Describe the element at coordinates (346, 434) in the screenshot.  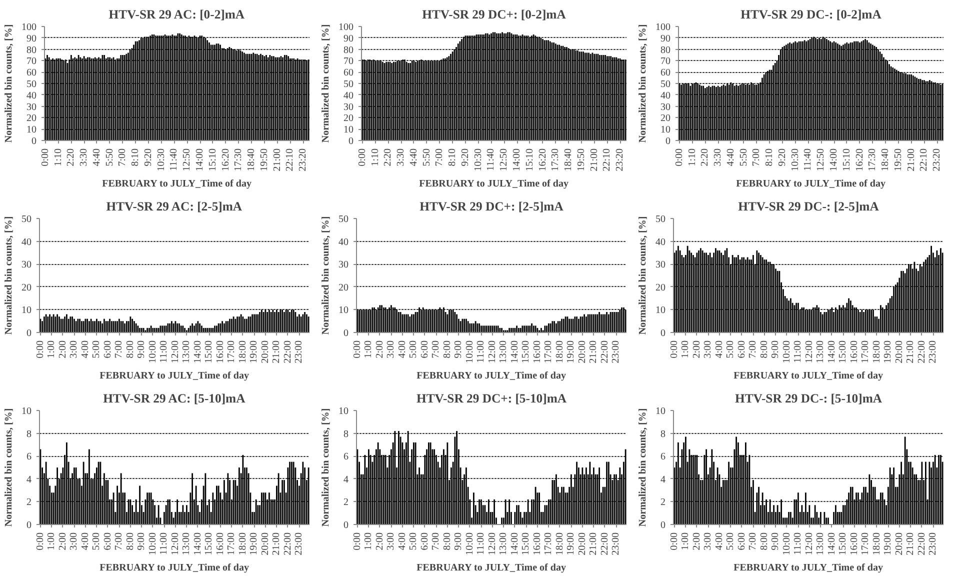
I see `y-tick-label: 8` at that location.